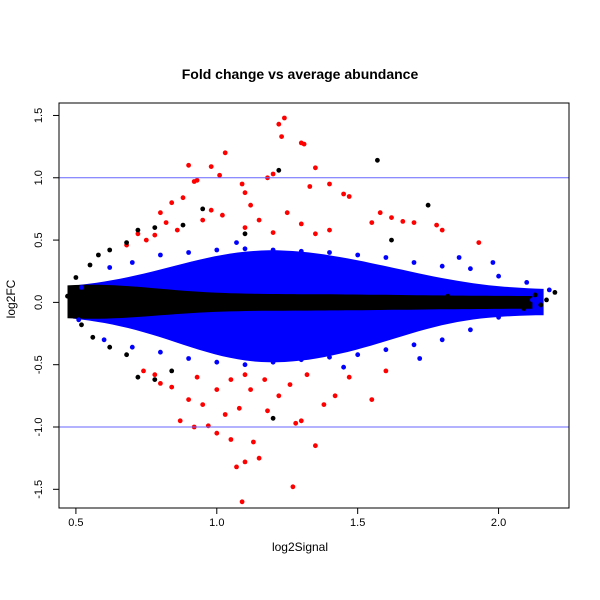 This screenshot has height=600, width=600. What do you see at coordinates (39, 427) in the screenshot?
I see `y-tick-label-1: -1.0` at bounding box center [39, 427].